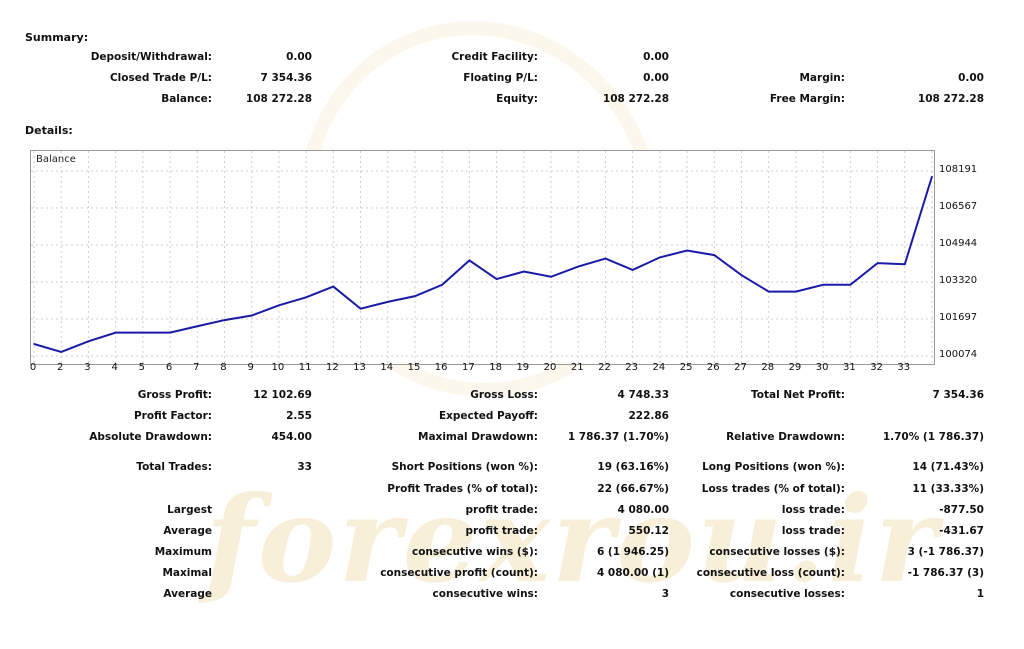  What do you see at coordinates (187, 573) in the screenshot?
I see `stat-label: Maximal` at bounding box center [187, 573].